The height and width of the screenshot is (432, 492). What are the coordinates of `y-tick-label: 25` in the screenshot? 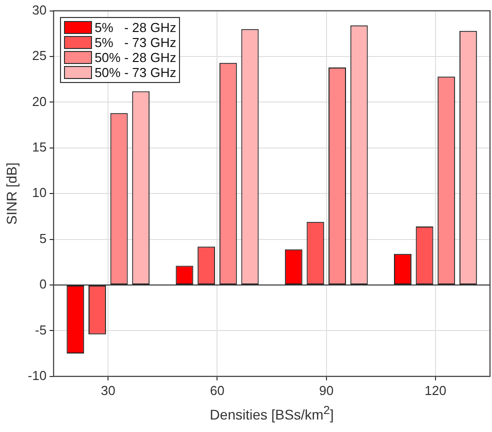 It's located at (39, 56).